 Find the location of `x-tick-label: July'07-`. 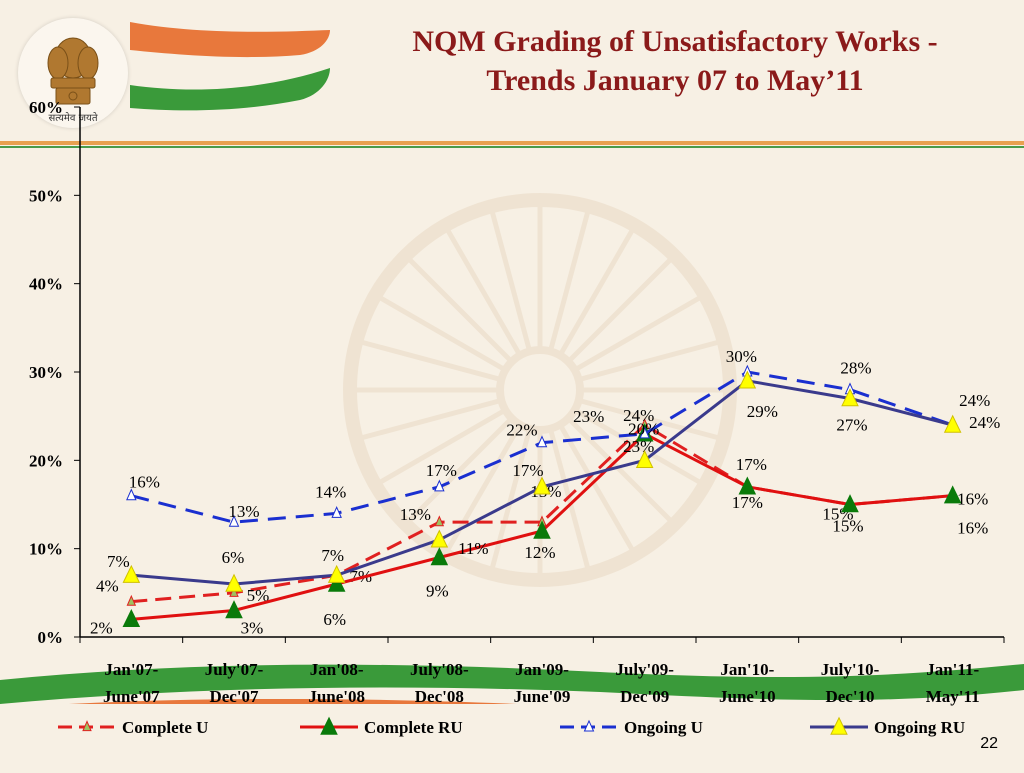

x-tick-label: July'07- is located at coordinates (234, 669).